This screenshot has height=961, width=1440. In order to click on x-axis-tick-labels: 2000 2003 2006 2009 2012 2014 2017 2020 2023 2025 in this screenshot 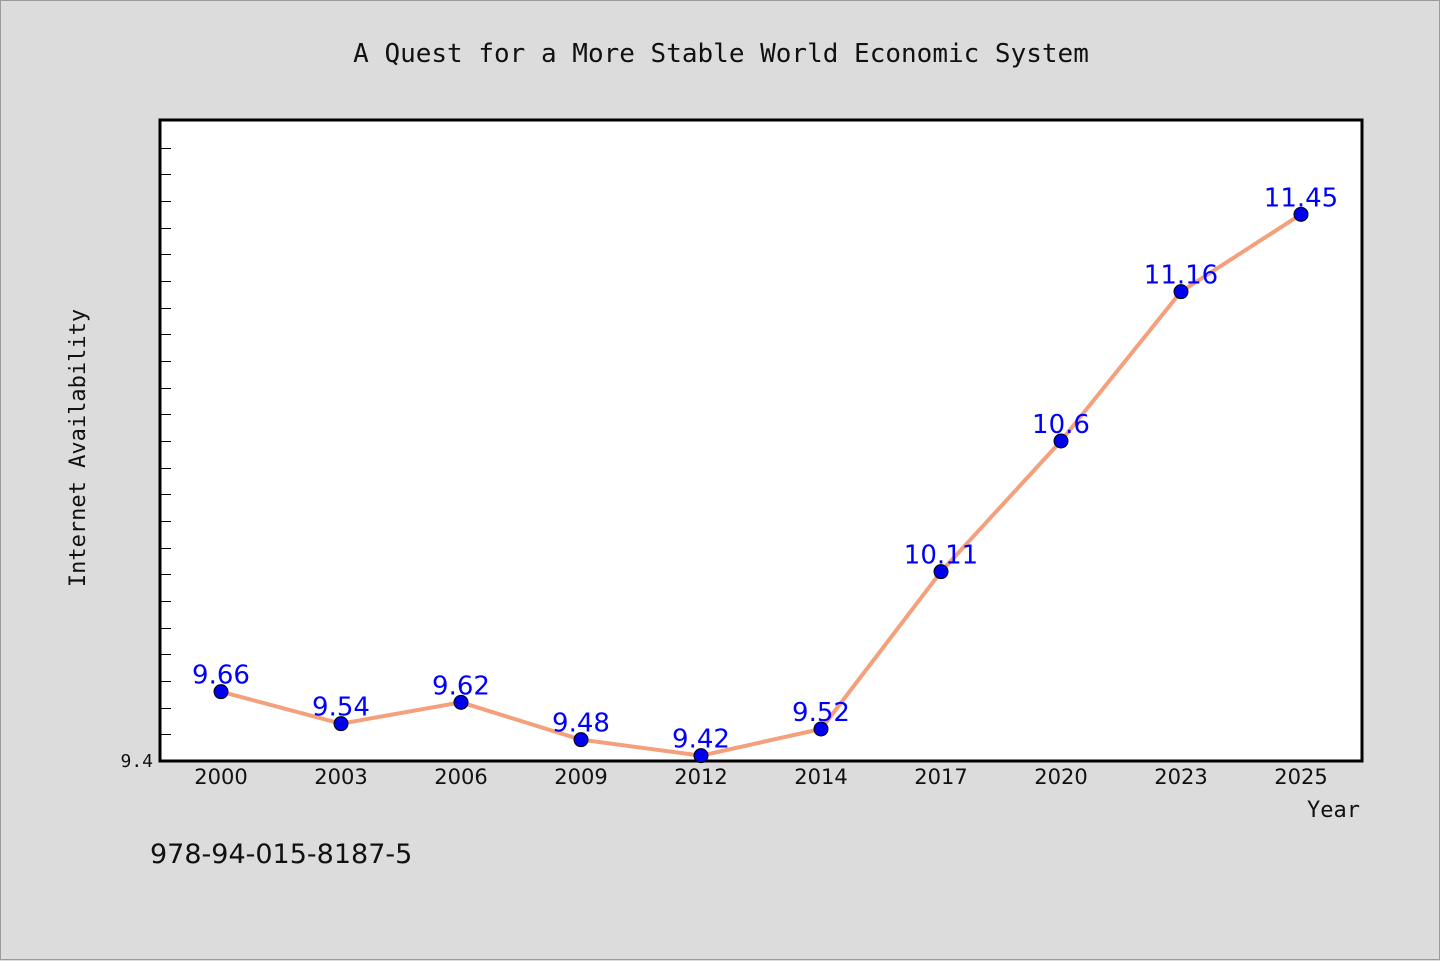, I will do `click(760, 777)`.